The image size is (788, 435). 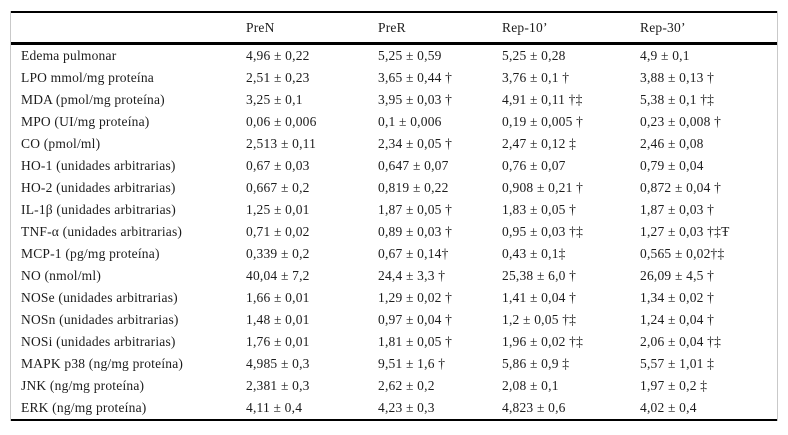 What do you see at coordinates (415, 231) in the screenshot?
I see `value-cell: 0,89 ± 0,03 †` at bounding box center [415, 231].